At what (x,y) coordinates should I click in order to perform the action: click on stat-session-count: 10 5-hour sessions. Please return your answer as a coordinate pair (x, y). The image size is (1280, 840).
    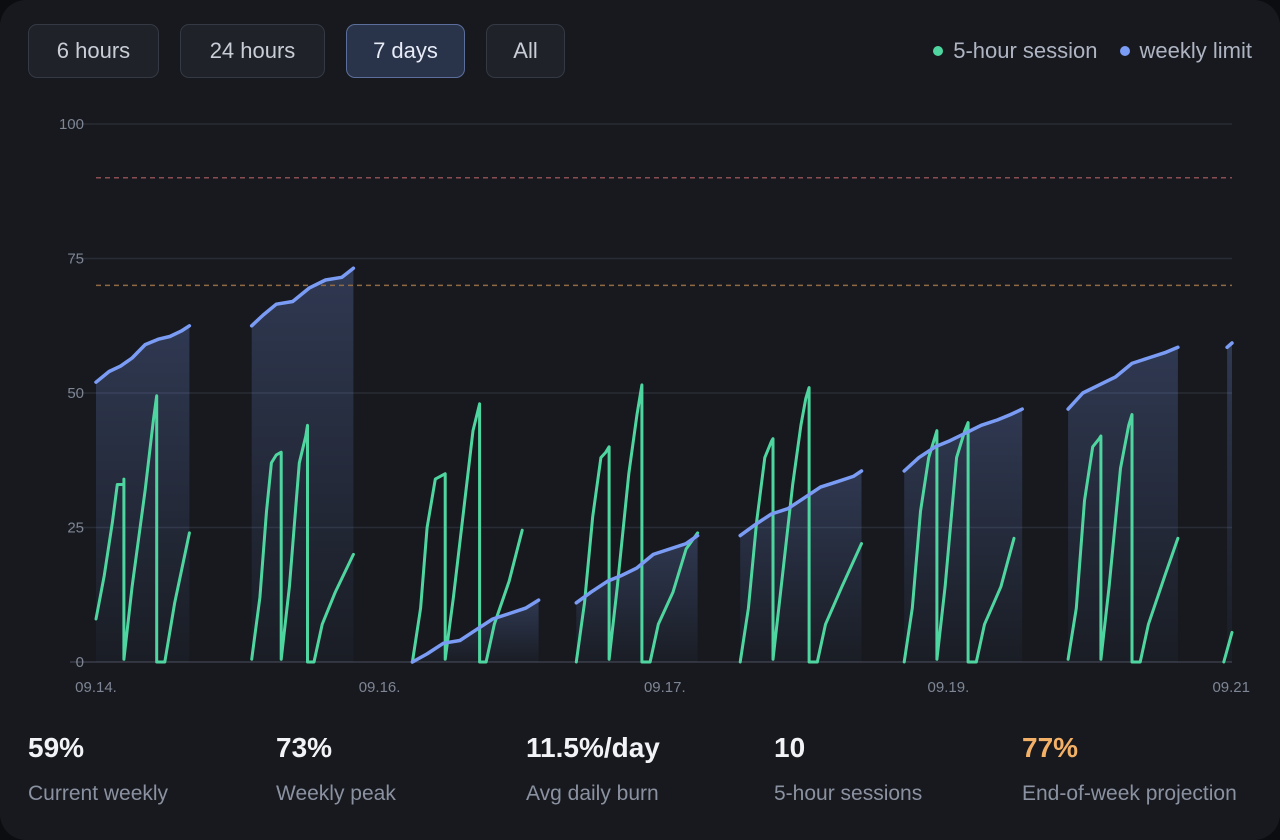
    Looking at the image, I should click on (848, 767).